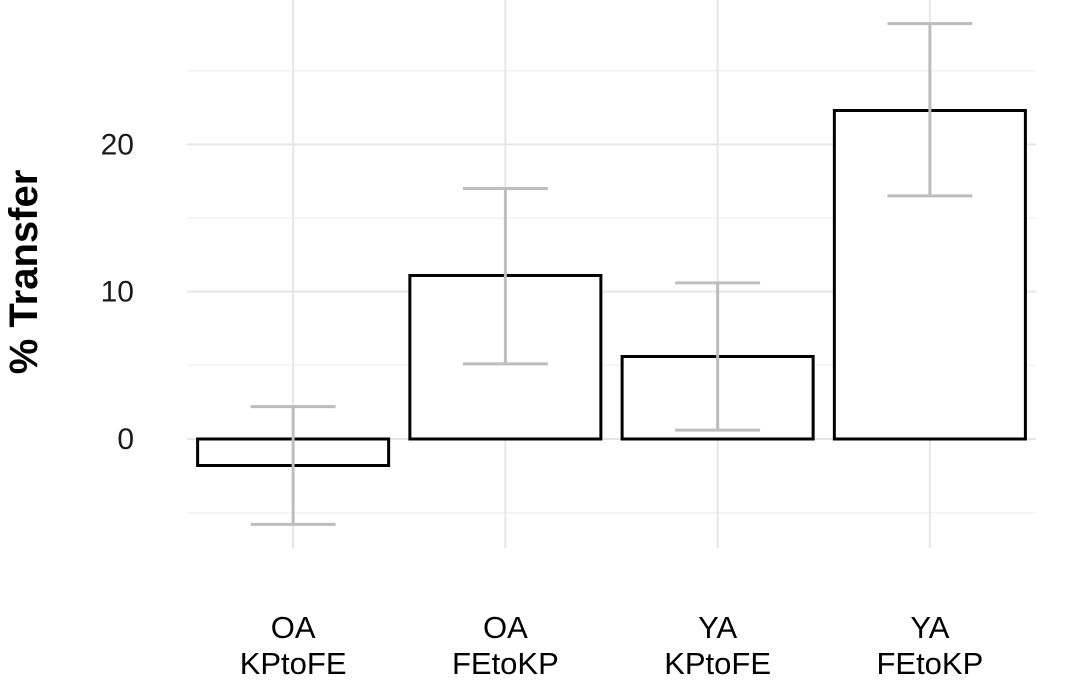 This screenshot has height=685, width=1068. What do you see at coordinates (24, 272) in the screenshot?
I see `y-axis-label: % Transfer` at bounding box center [24, 272].